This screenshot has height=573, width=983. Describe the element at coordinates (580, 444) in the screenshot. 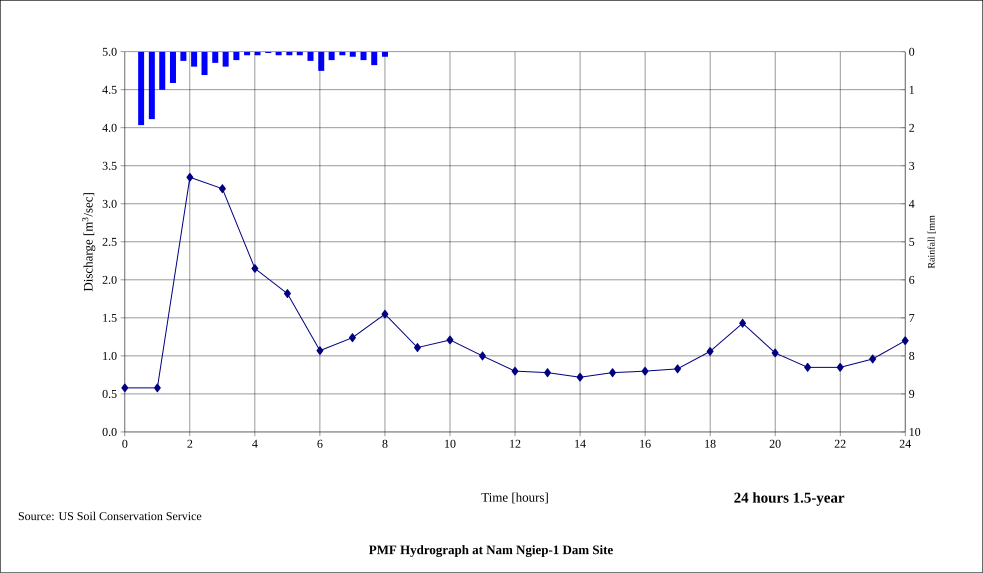

I see `x-tick-label: 14` at that location.